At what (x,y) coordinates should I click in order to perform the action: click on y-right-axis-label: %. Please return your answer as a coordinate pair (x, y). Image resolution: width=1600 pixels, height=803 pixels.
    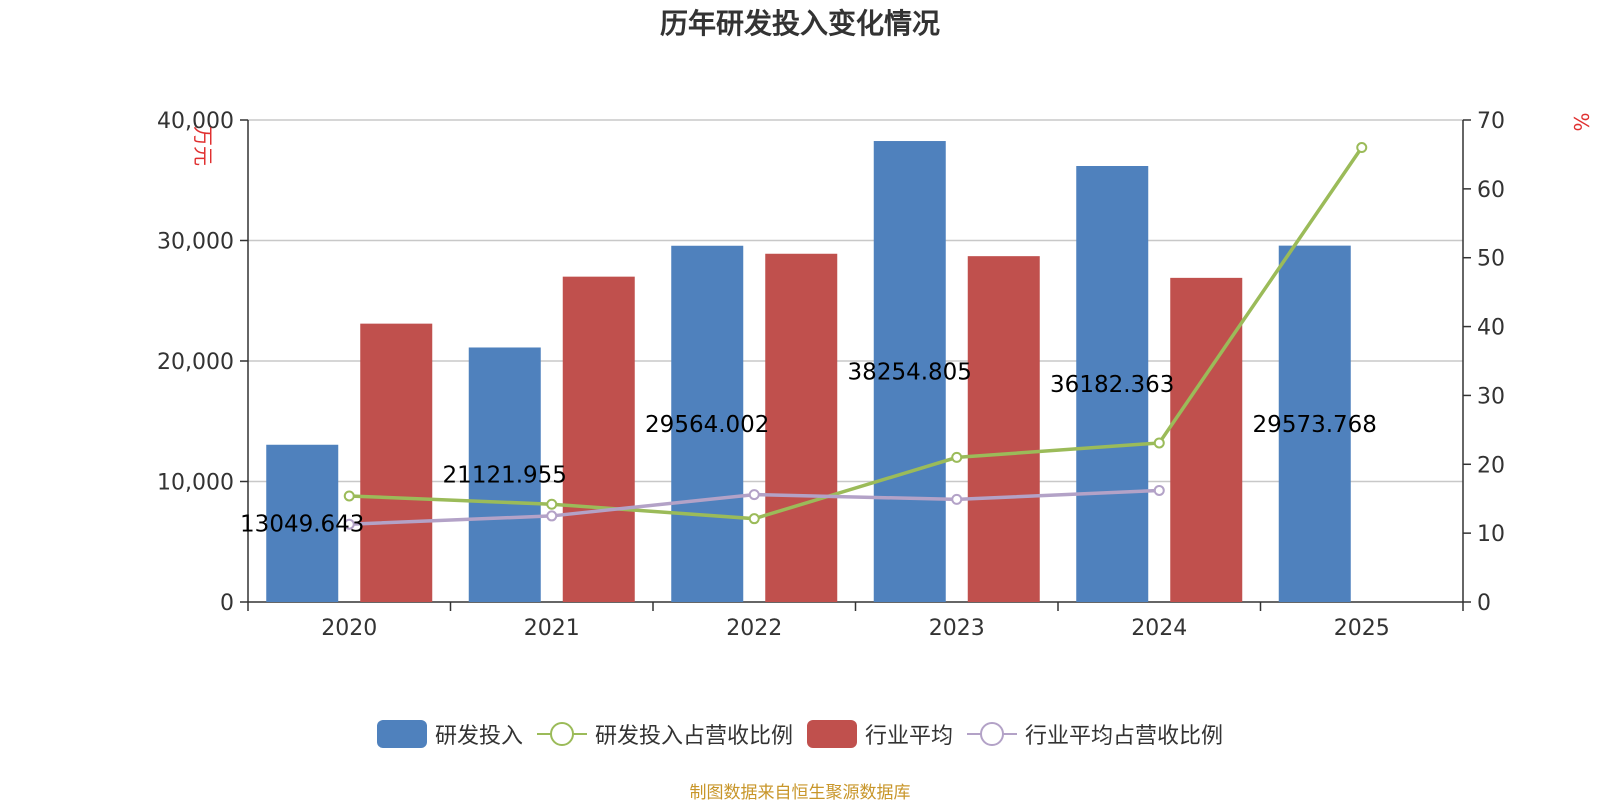
    Looking at the image, I should click on (1581, 121).